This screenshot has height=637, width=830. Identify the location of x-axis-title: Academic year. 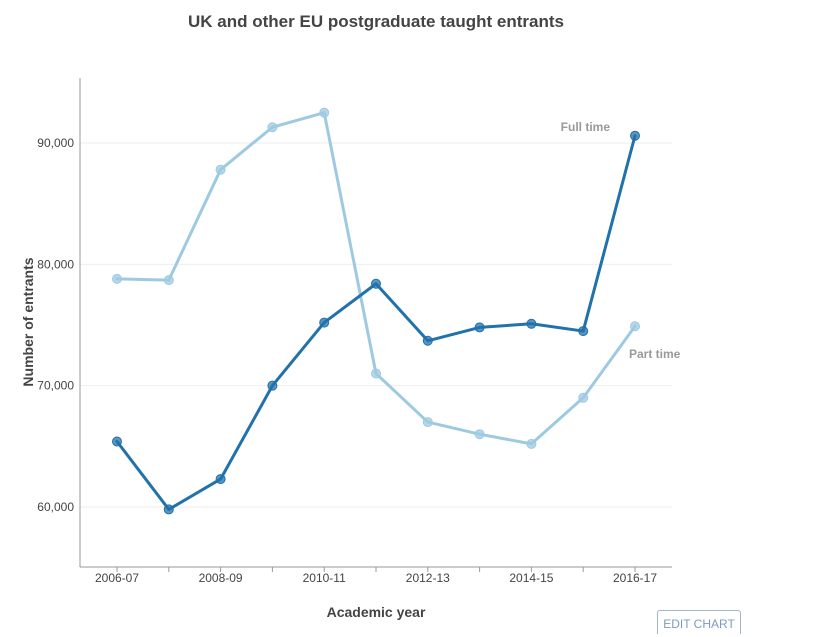
(376, 612).